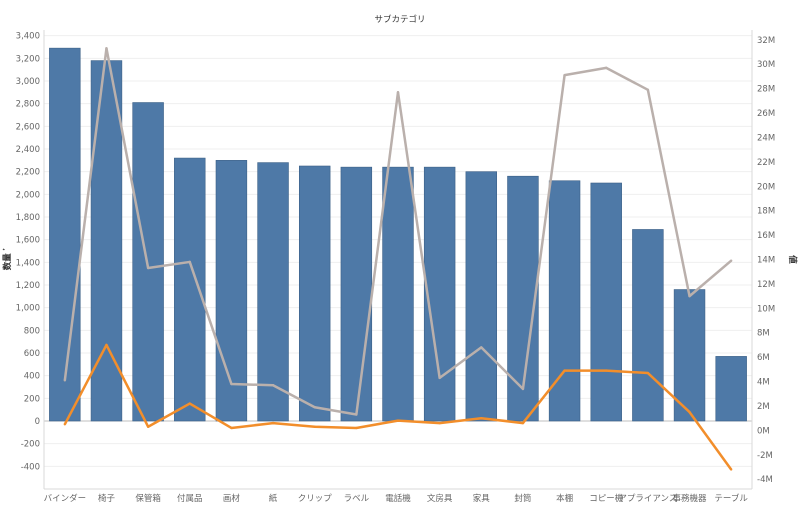  I want to click on y-right-tick-label: 4M, so click(763, 383).